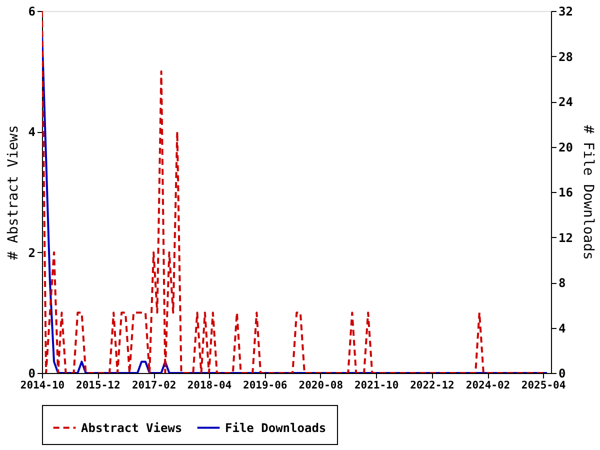  Describe the element at coordinates (562, 328) in the screenshot. I see `y2-tick-label: 4` at that location.